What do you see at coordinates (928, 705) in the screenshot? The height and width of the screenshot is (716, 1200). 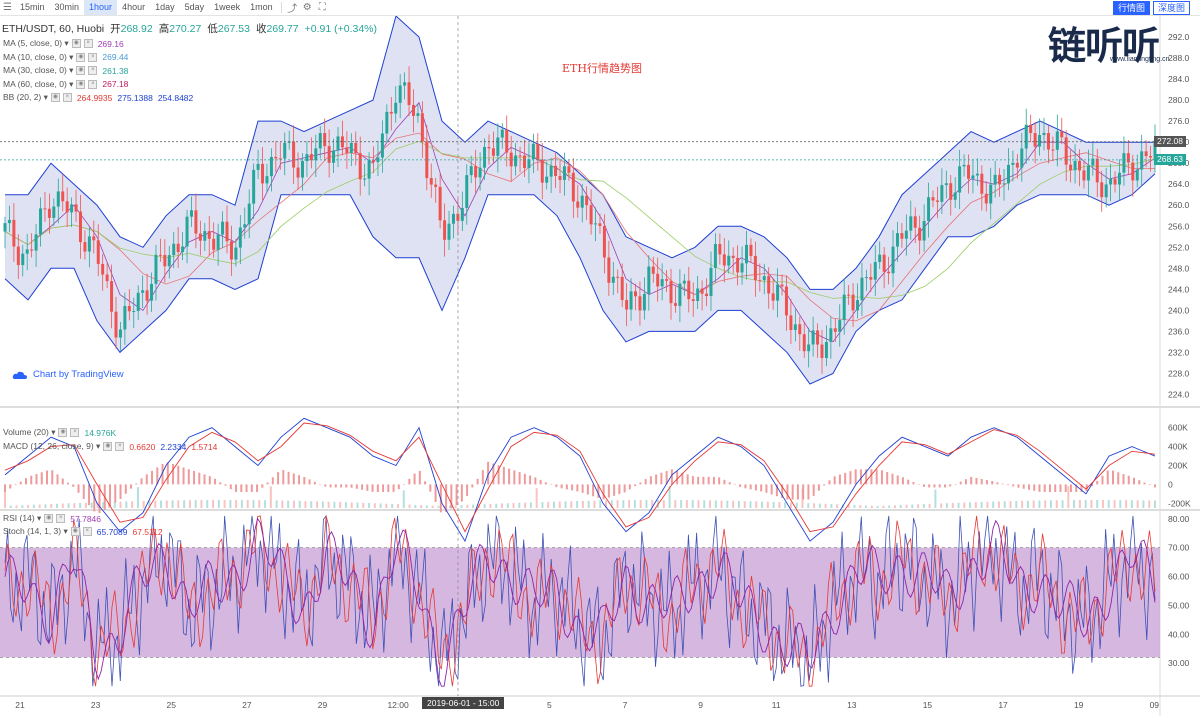 I see `time-tick-label: 15` at bounding box center [928, 705].